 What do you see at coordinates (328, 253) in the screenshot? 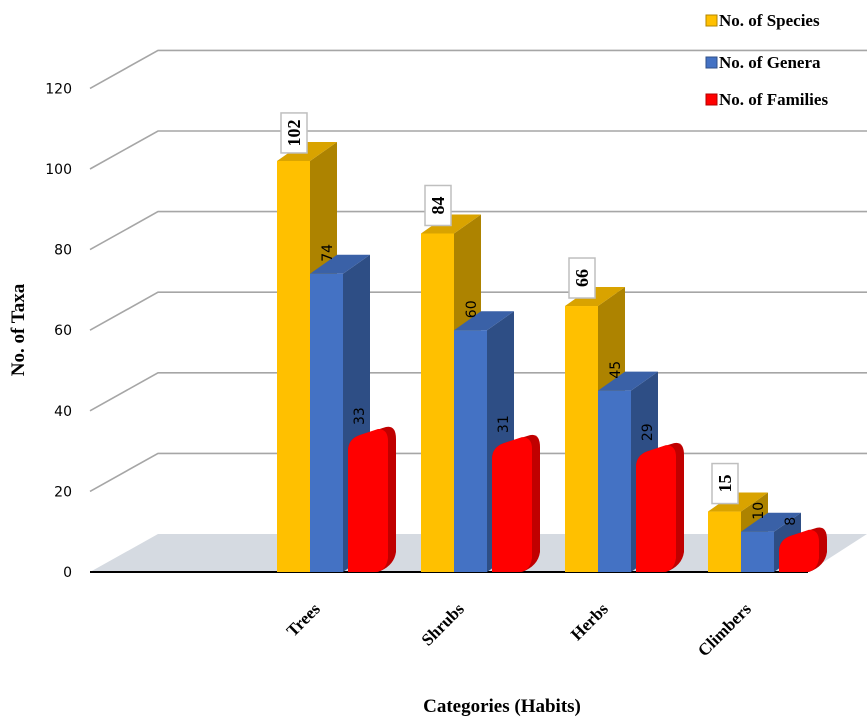
I see `data-label: 74` at bounding box center [328, 253].